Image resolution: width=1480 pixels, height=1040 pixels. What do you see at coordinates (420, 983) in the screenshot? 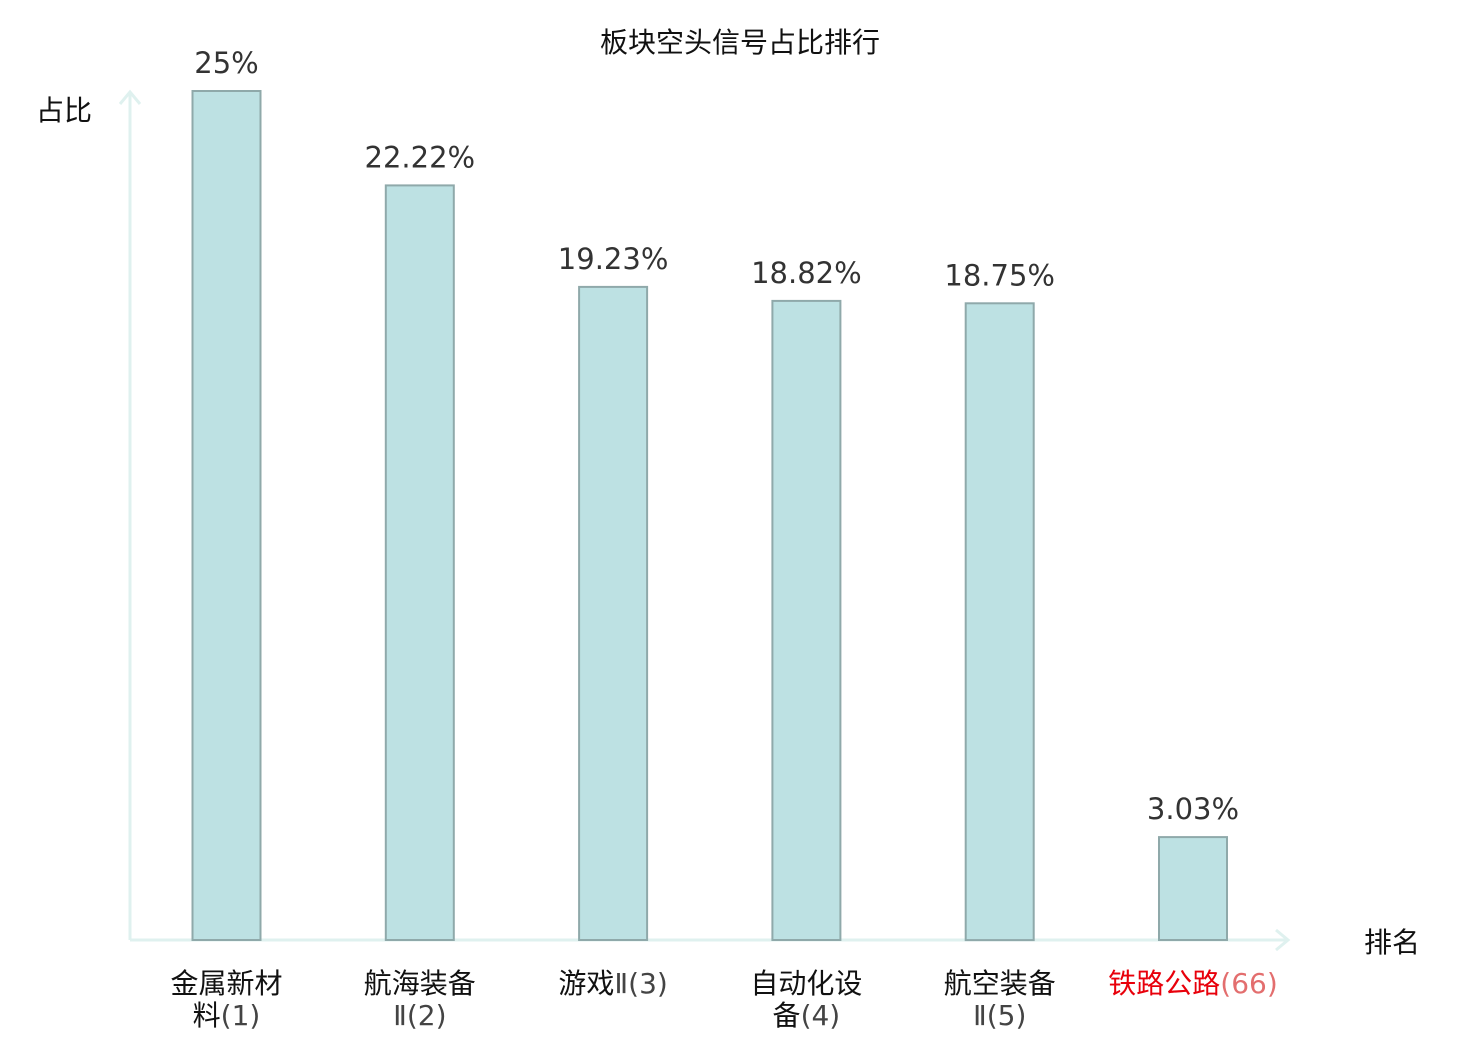
I see `category-label-2: 航海装备` at bounding box center [420, 983].